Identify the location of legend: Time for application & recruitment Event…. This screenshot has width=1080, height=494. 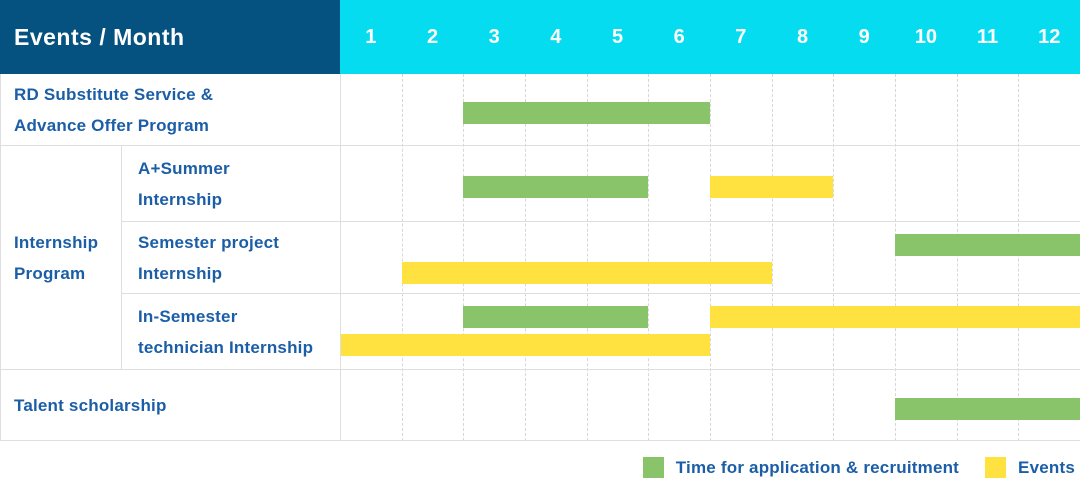
(858, 467).